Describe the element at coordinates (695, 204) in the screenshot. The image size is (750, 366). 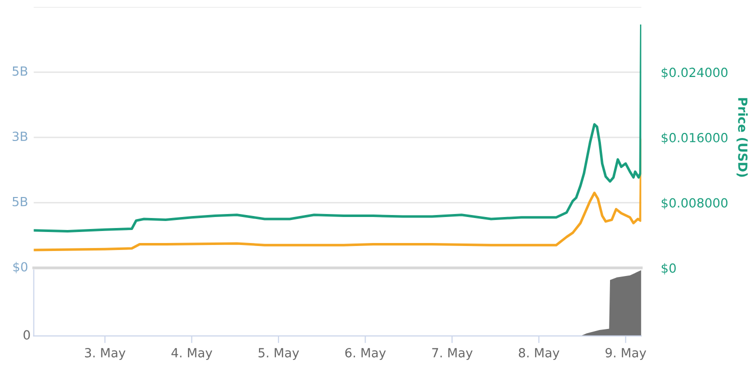
I see `y-tick-label: $0.008000` at that location.